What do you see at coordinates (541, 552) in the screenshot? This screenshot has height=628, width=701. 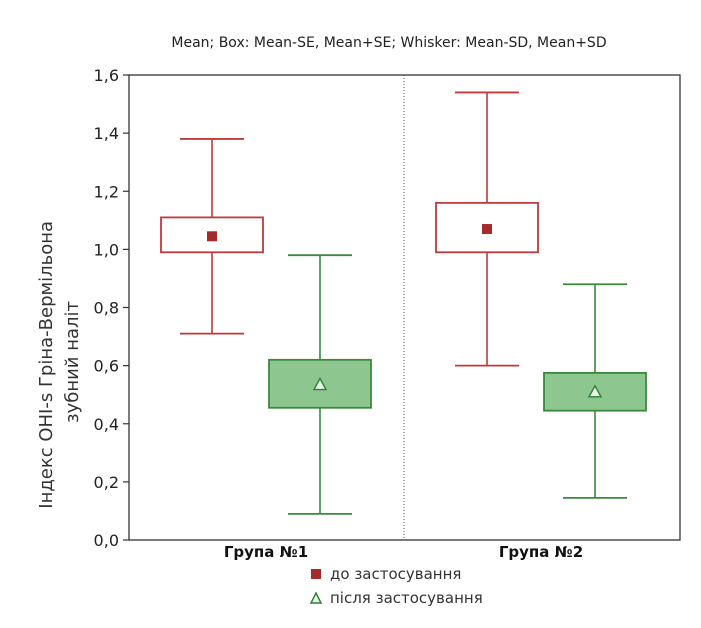 I see `x-category-label: Група №2` at bounding box center [541, 552].